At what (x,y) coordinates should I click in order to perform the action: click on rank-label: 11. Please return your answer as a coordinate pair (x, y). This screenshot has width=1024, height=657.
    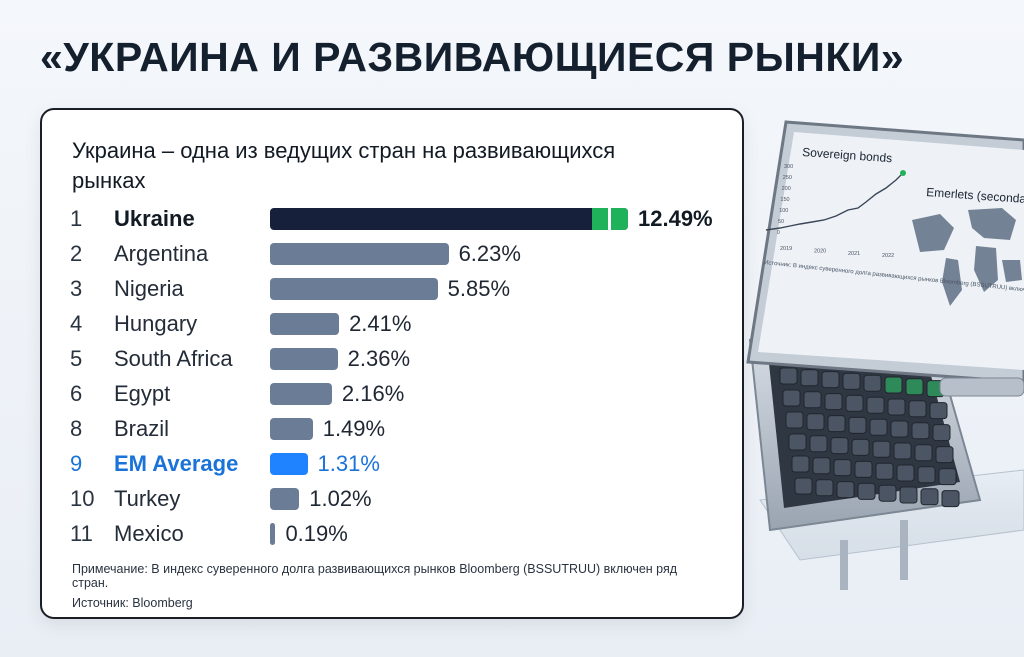
    Looking at the image, I should click on (81, 533).